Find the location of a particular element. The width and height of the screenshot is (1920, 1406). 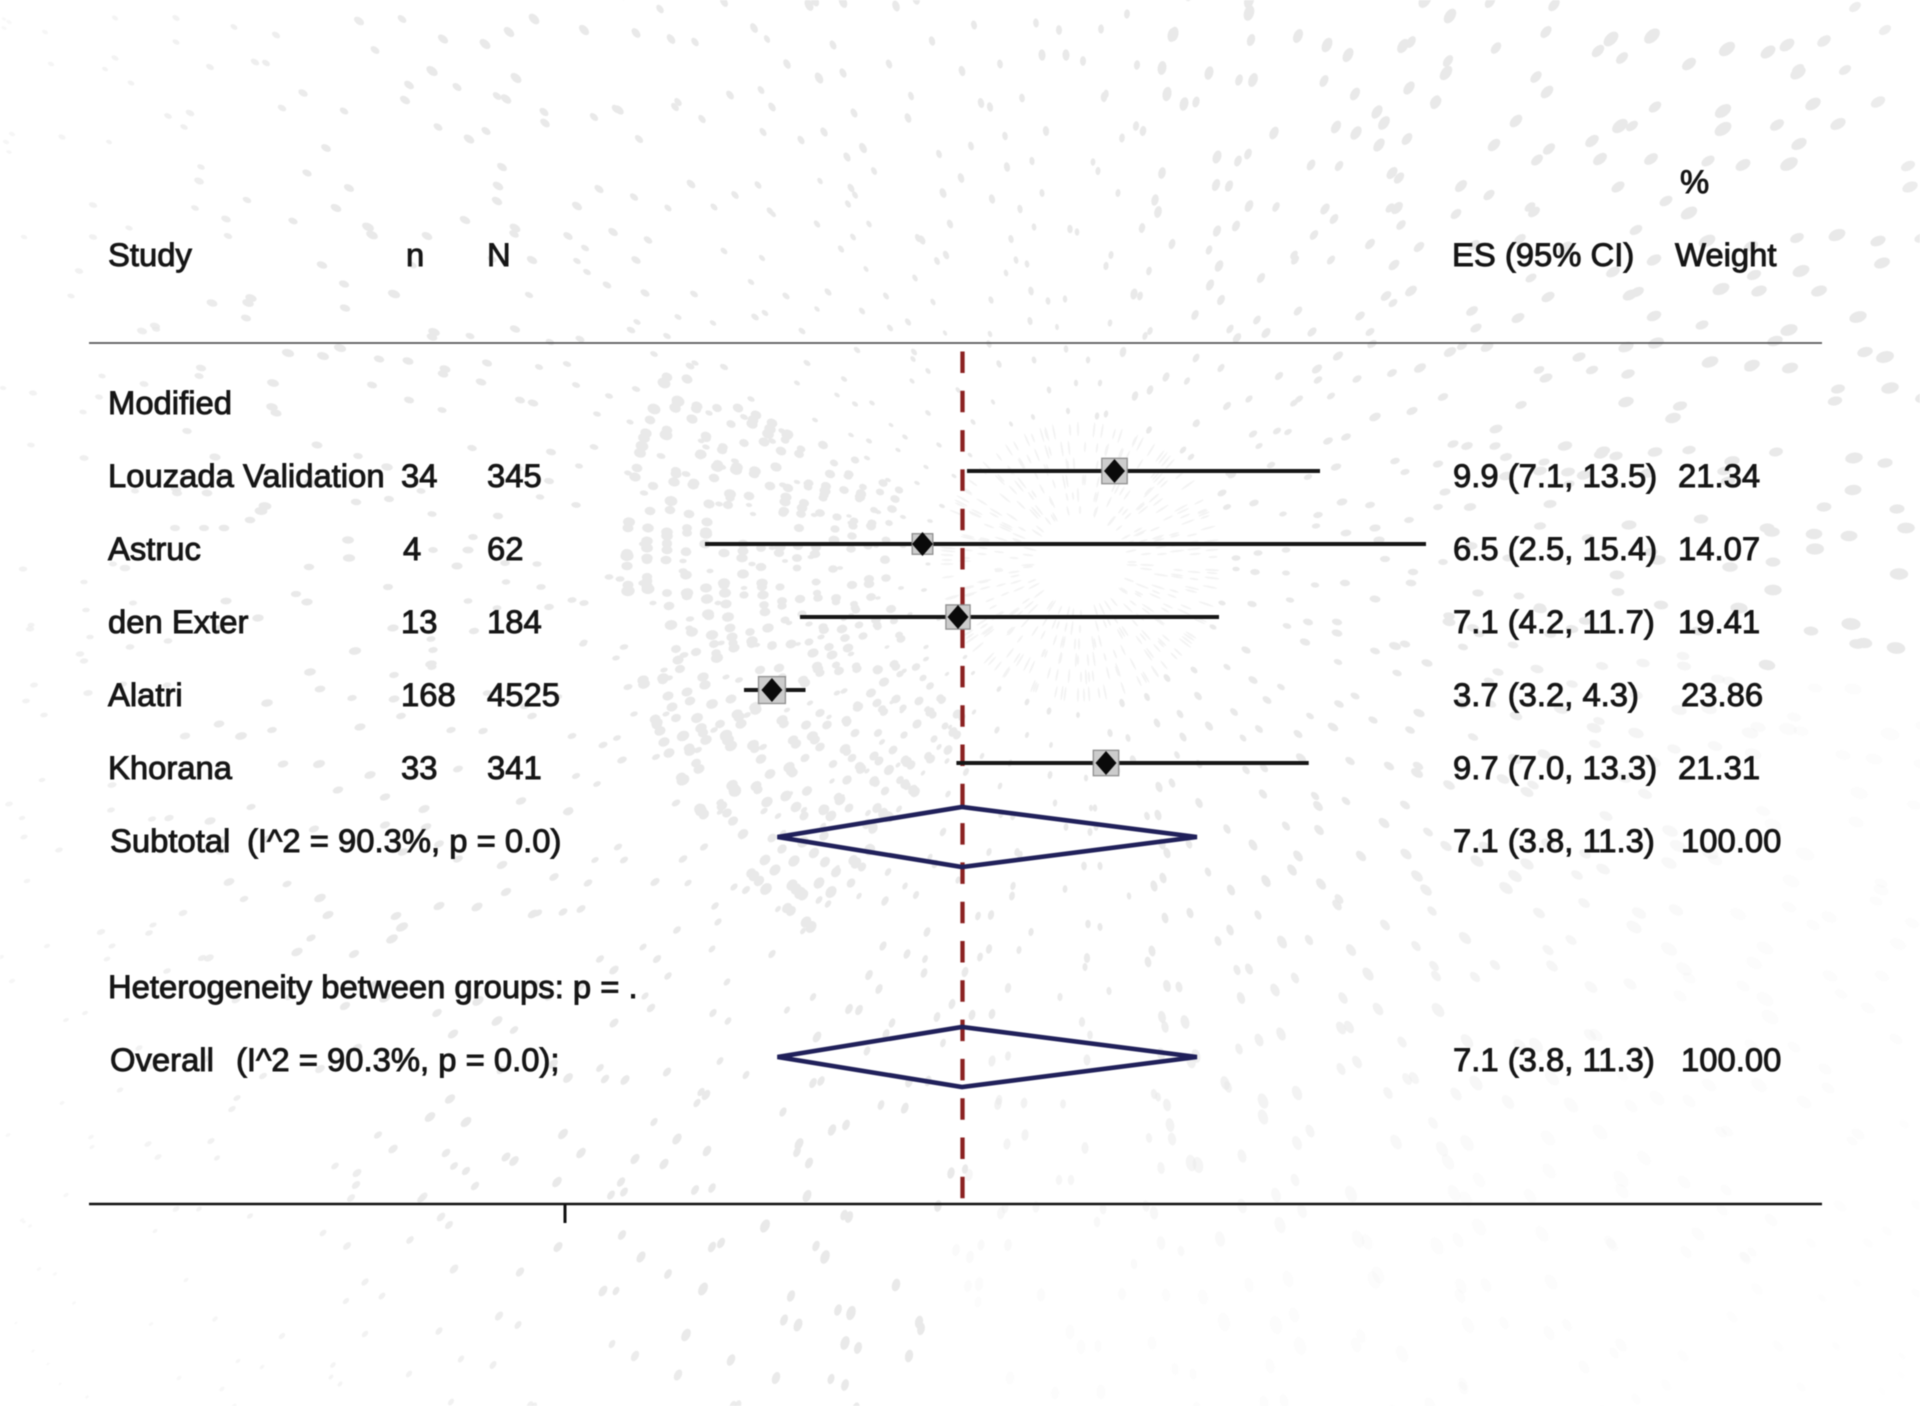

svg-text: N is located at coordinates (499, 254).